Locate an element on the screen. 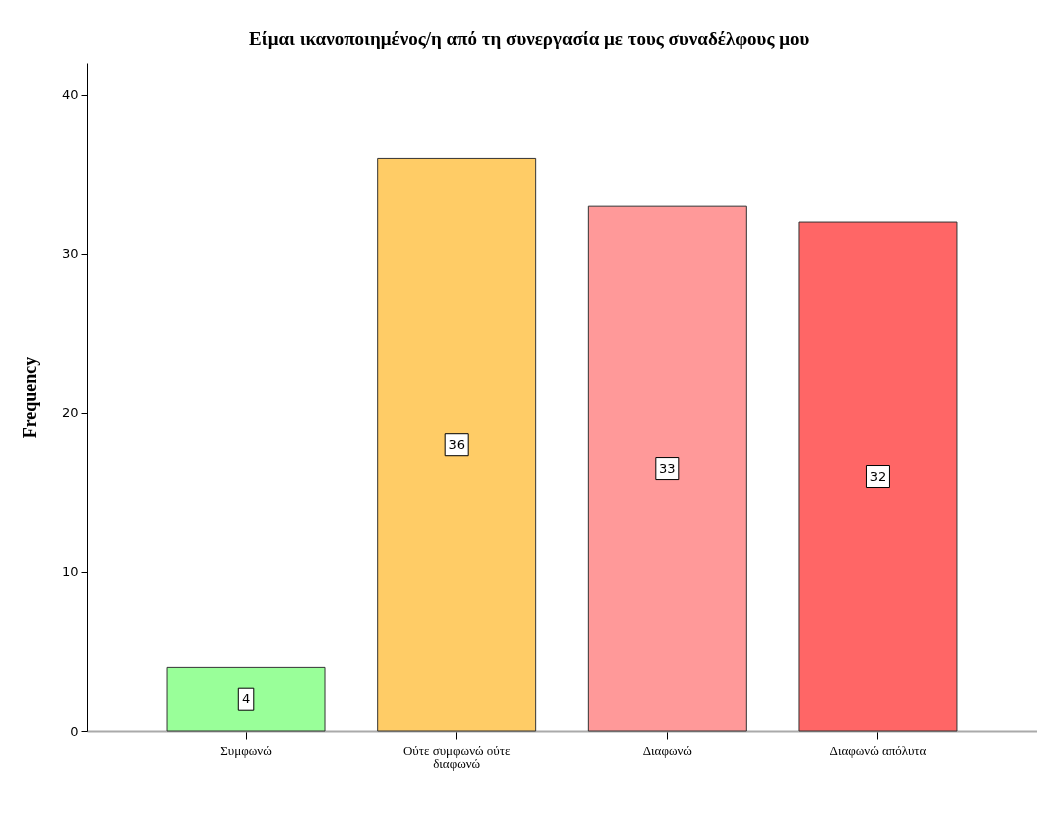 The height and width of the screenshot is (836, 1037). y-tick-label: 10 is located at coordinates (70, 572).